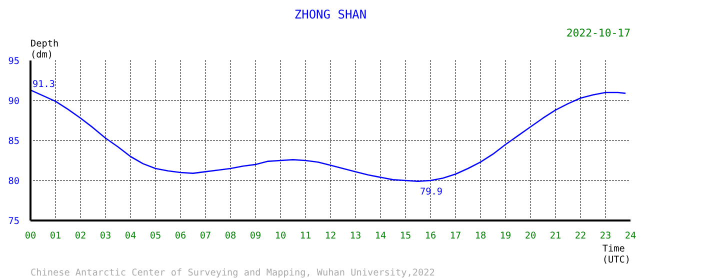 The height and width of the screenshot is (278, 710). I want to click on annotation: 79.9, so click(431, 192).